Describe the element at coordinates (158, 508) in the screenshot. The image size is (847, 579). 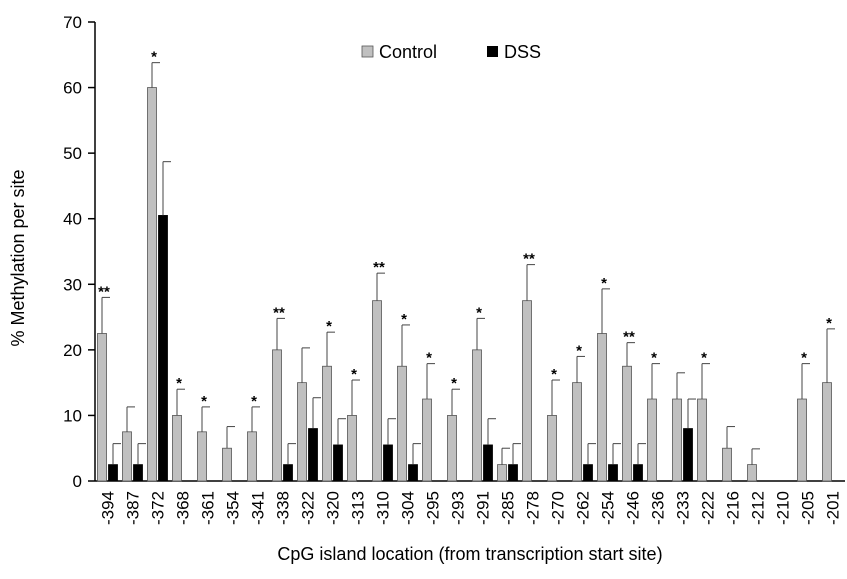
I see `x-tick-label: -372` at that location.